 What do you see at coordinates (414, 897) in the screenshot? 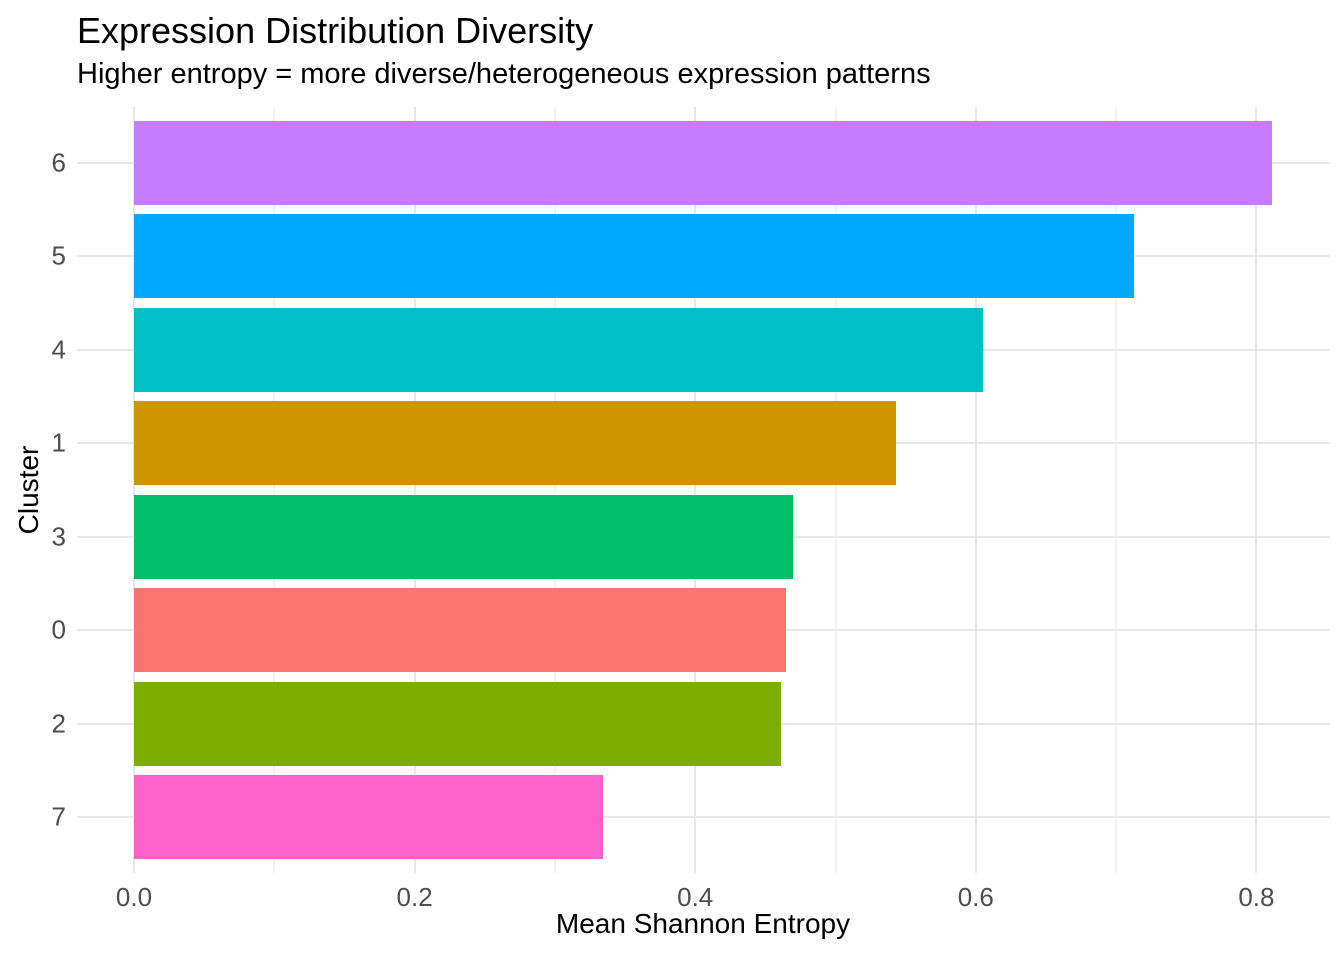
I see `x-tick-label-0.2: 0.2` at bounding box center [414, 897].